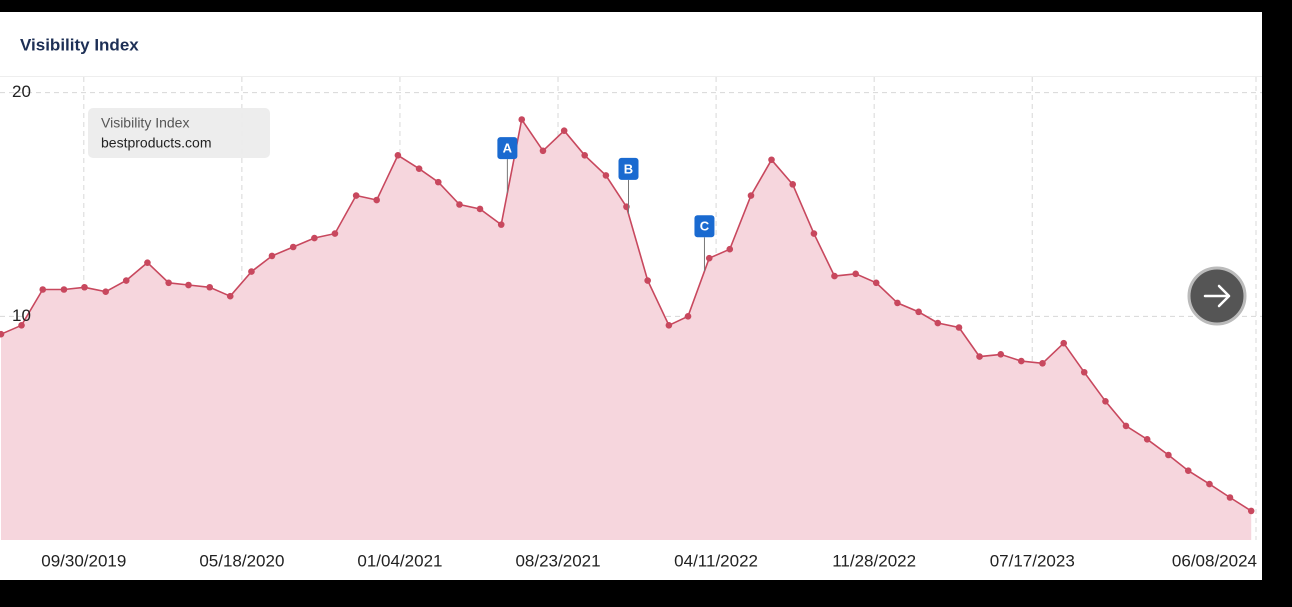 The width and height of the screenshot is (1292, 607). Describe the element at coordinates (145, 123) in the screenshot. I see `legend-title: Visibility Index` at that location.